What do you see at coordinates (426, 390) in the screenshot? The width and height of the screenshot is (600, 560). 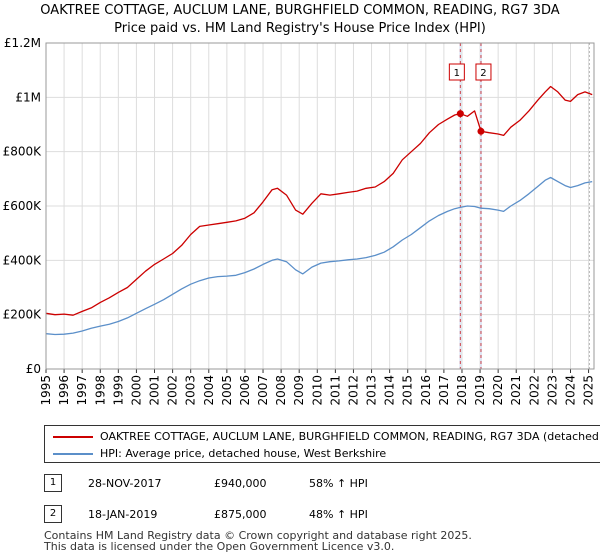 I see `x-tick-label: 2016` at bounding box center [426, 390].